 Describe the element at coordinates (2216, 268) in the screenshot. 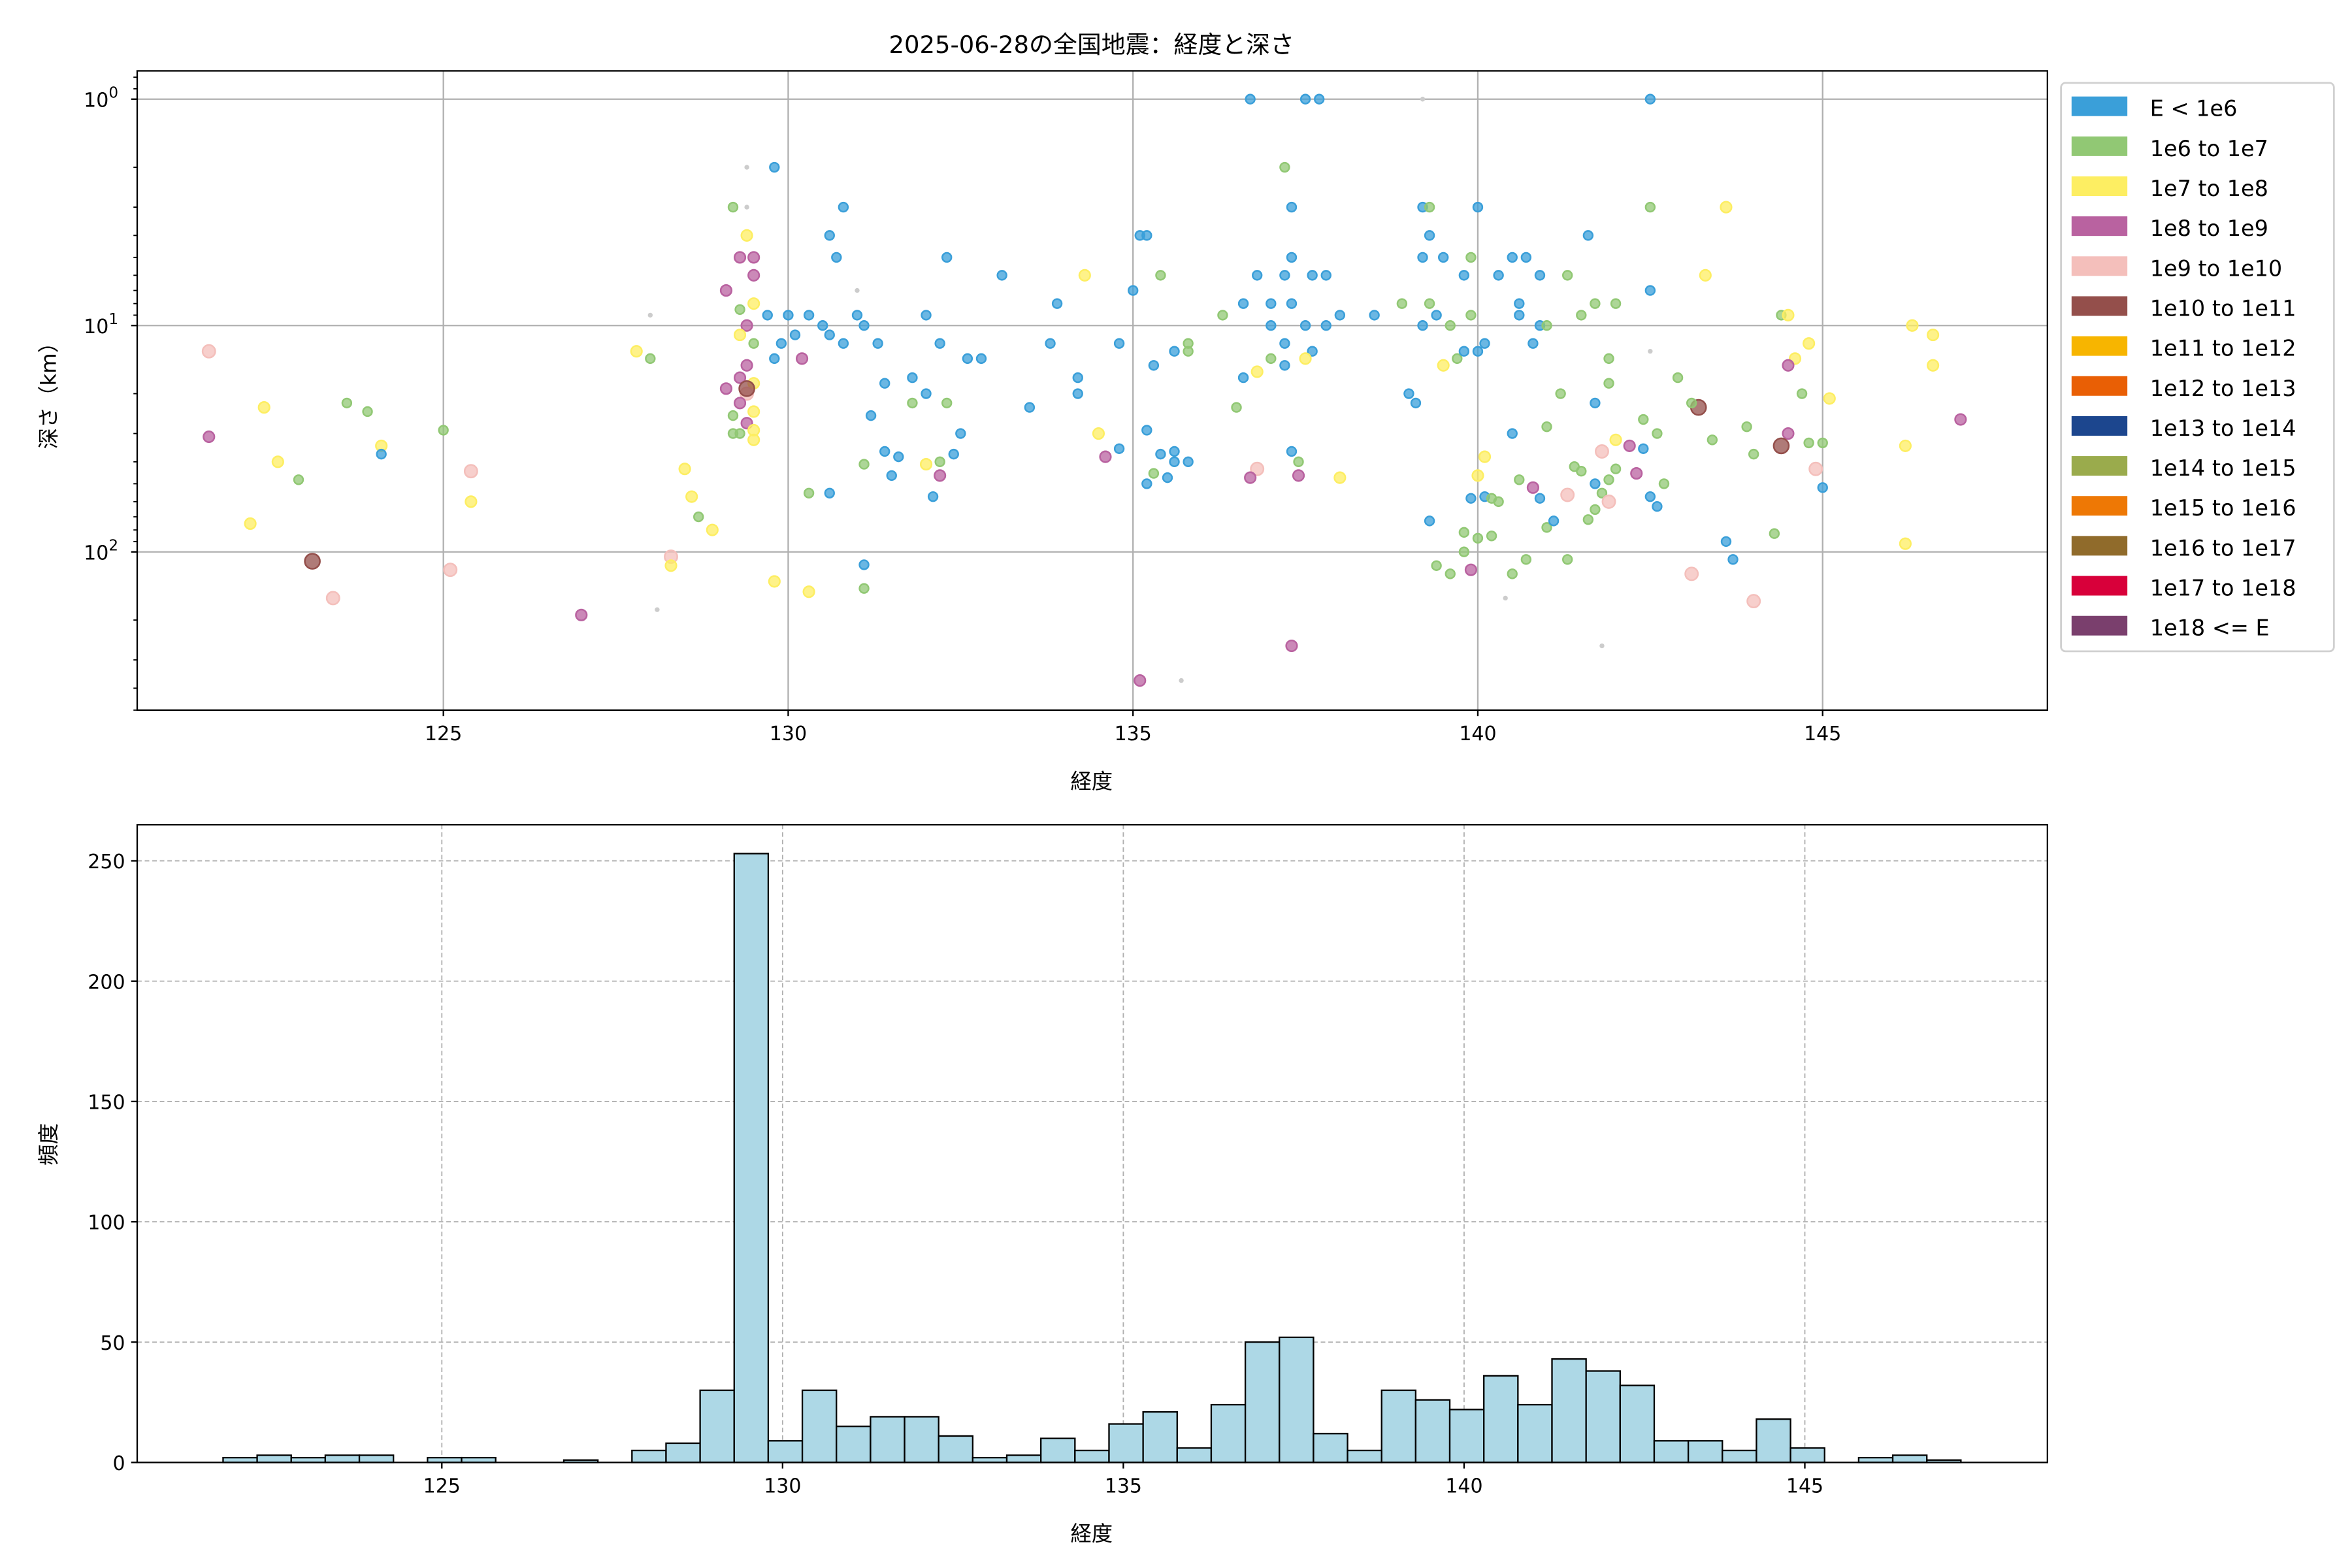

I see `legend-label: 1e9 to 1e10` at that location.